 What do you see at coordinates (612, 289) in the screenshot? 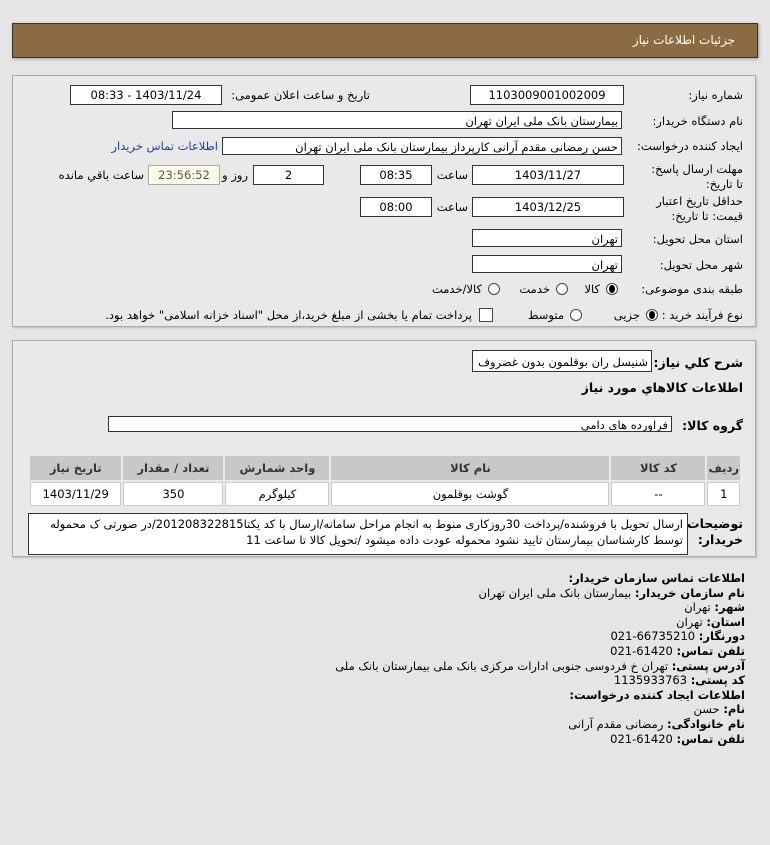
I see `category-radio-goods` at bounding box center [612, 289].